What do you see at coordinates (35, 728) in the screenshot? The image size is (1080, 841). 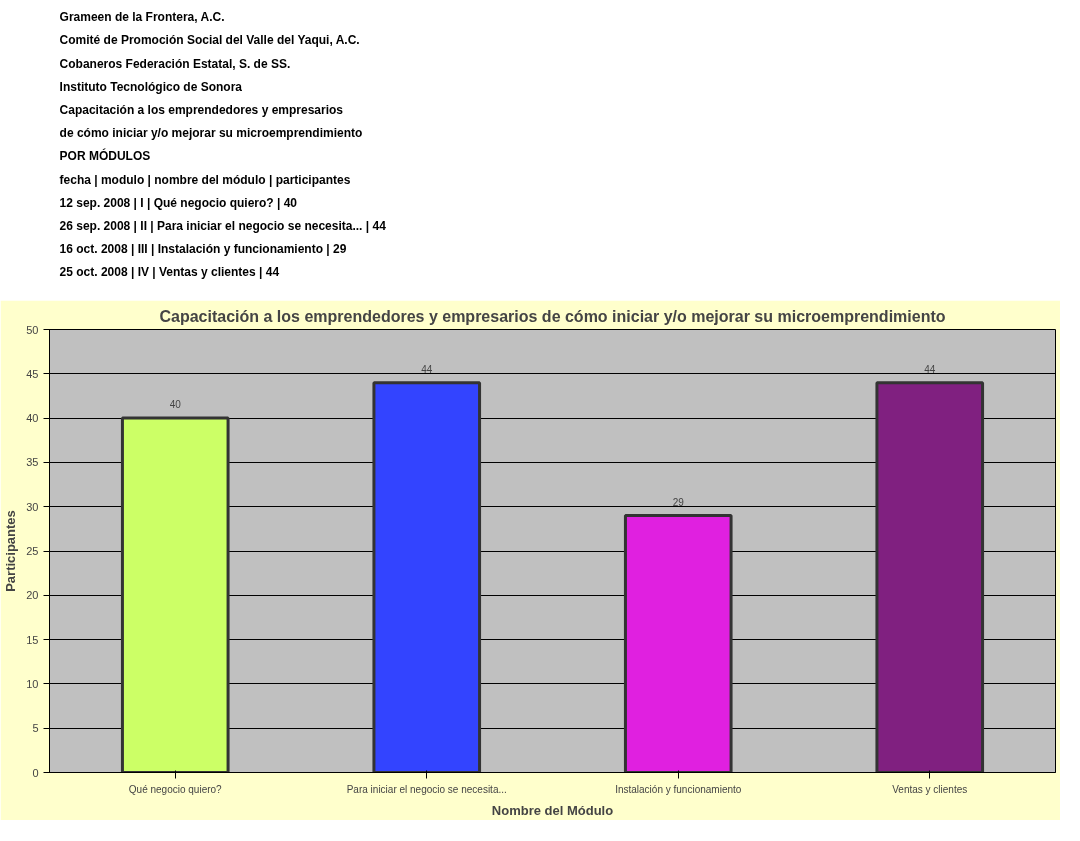 I see `y-tick-label: 5` at bounding box center [35, 728].